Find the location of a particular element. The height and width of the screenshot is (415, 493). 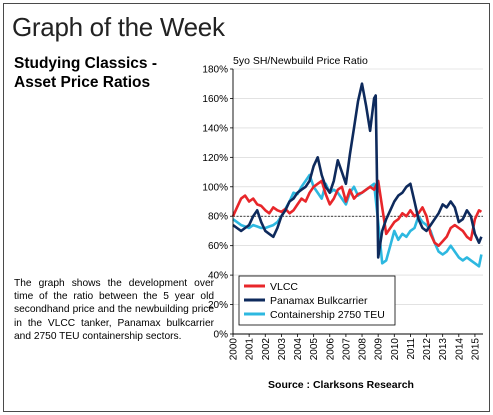

y-tick-label: 80% is located at coordinates (218, 217).